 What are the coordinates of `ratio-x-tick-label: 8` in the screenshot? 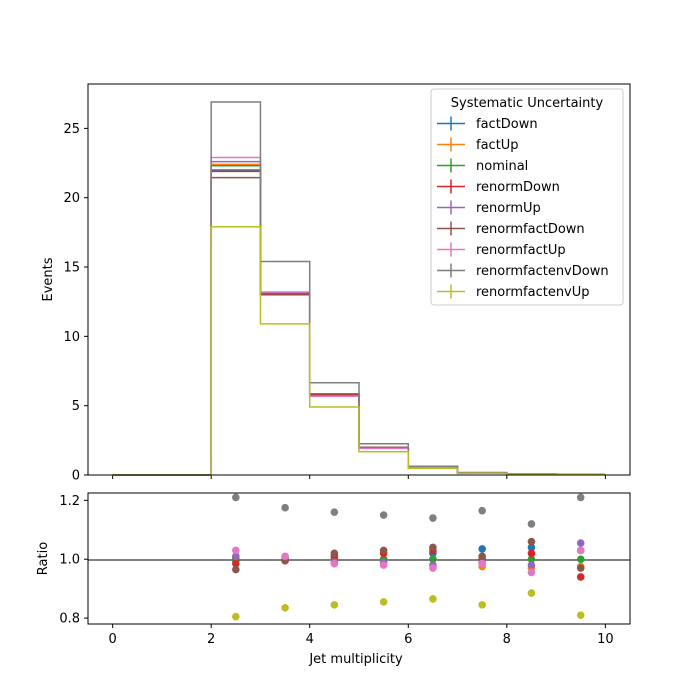 It's located at (507, 639).